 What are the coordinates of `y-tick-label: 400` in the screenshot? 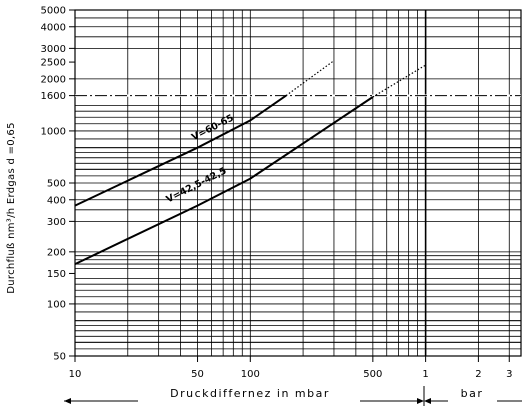 It's located at (56, 200).